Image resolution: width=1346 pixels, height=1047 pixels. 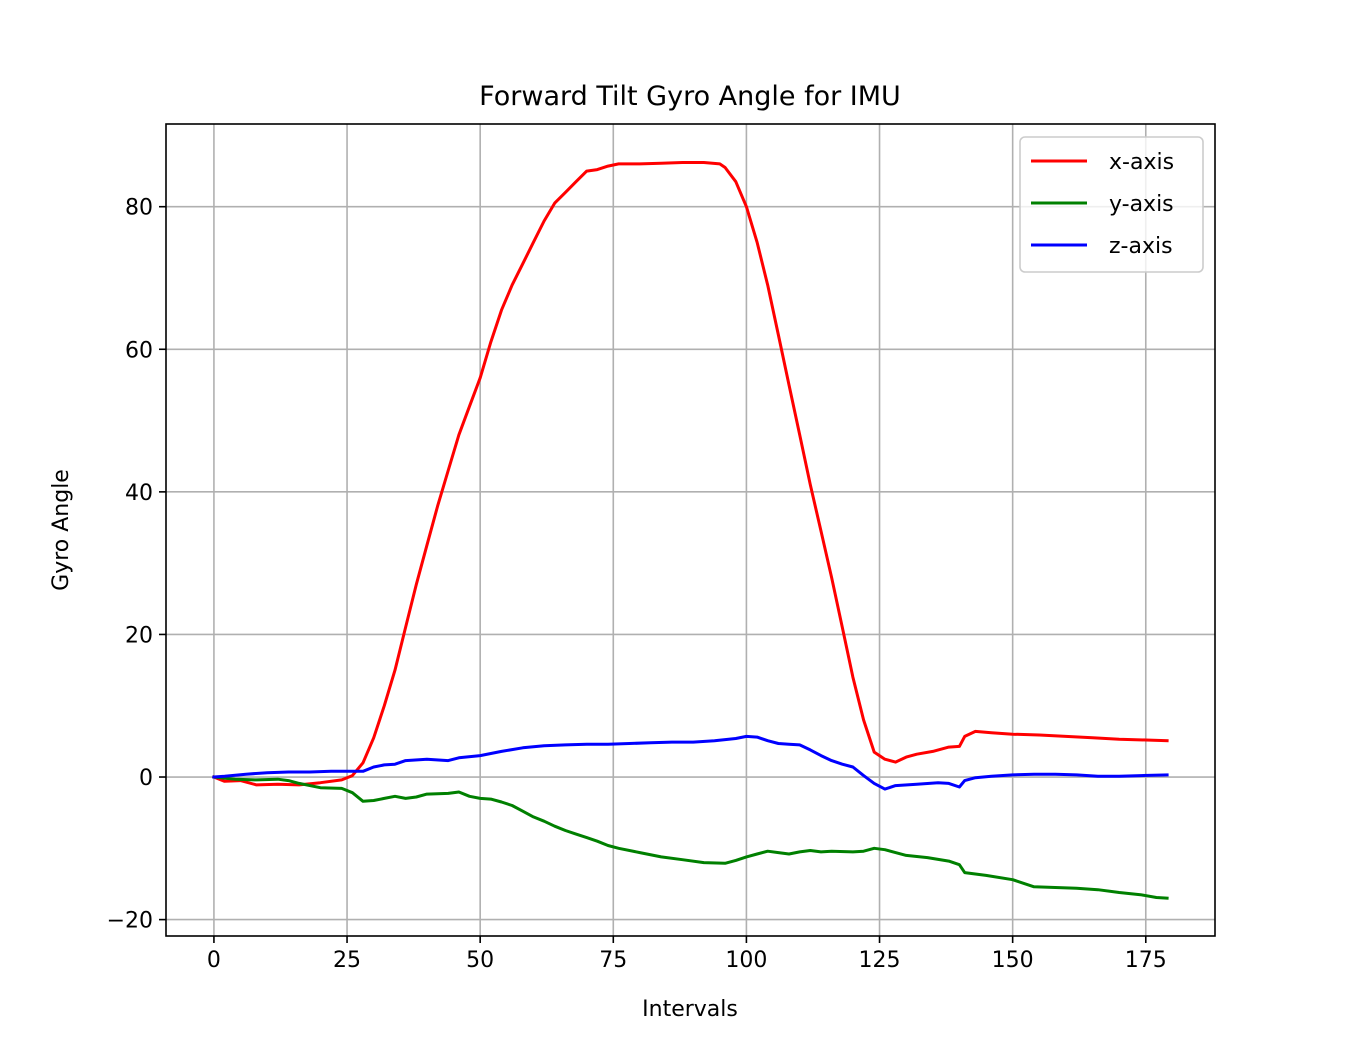 What do you see at coordinates (480, 960) in the screenshot?
I see `x-tick-label: 50` at bounding box center [480, 960].